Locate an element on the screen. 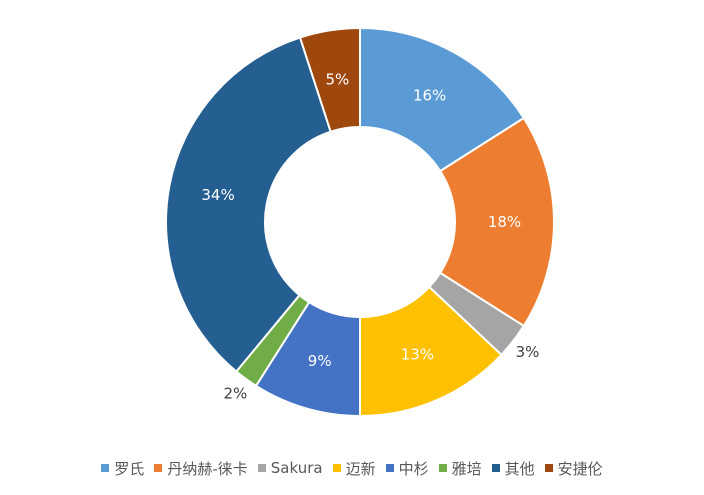 Image resolution: width=704 pixels, height=495 pixels. legend-item-0: 罗氏 is located at coordinates (122, 468).